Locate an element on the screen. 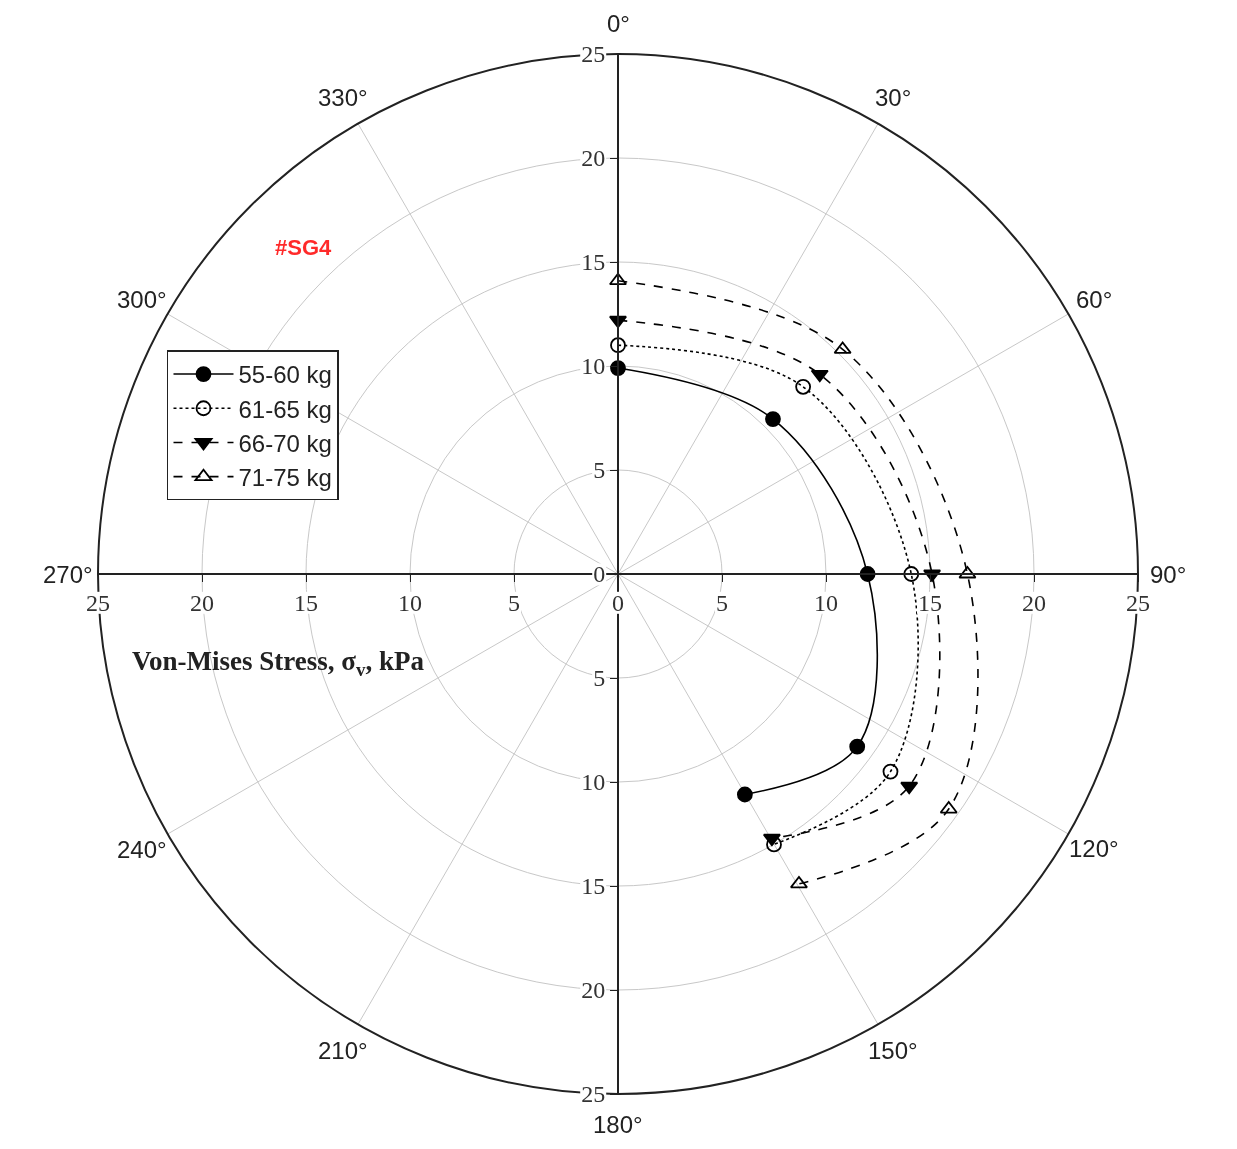 The image size is (1237, 1149). text: 270° is located at coordinates (68, 574).